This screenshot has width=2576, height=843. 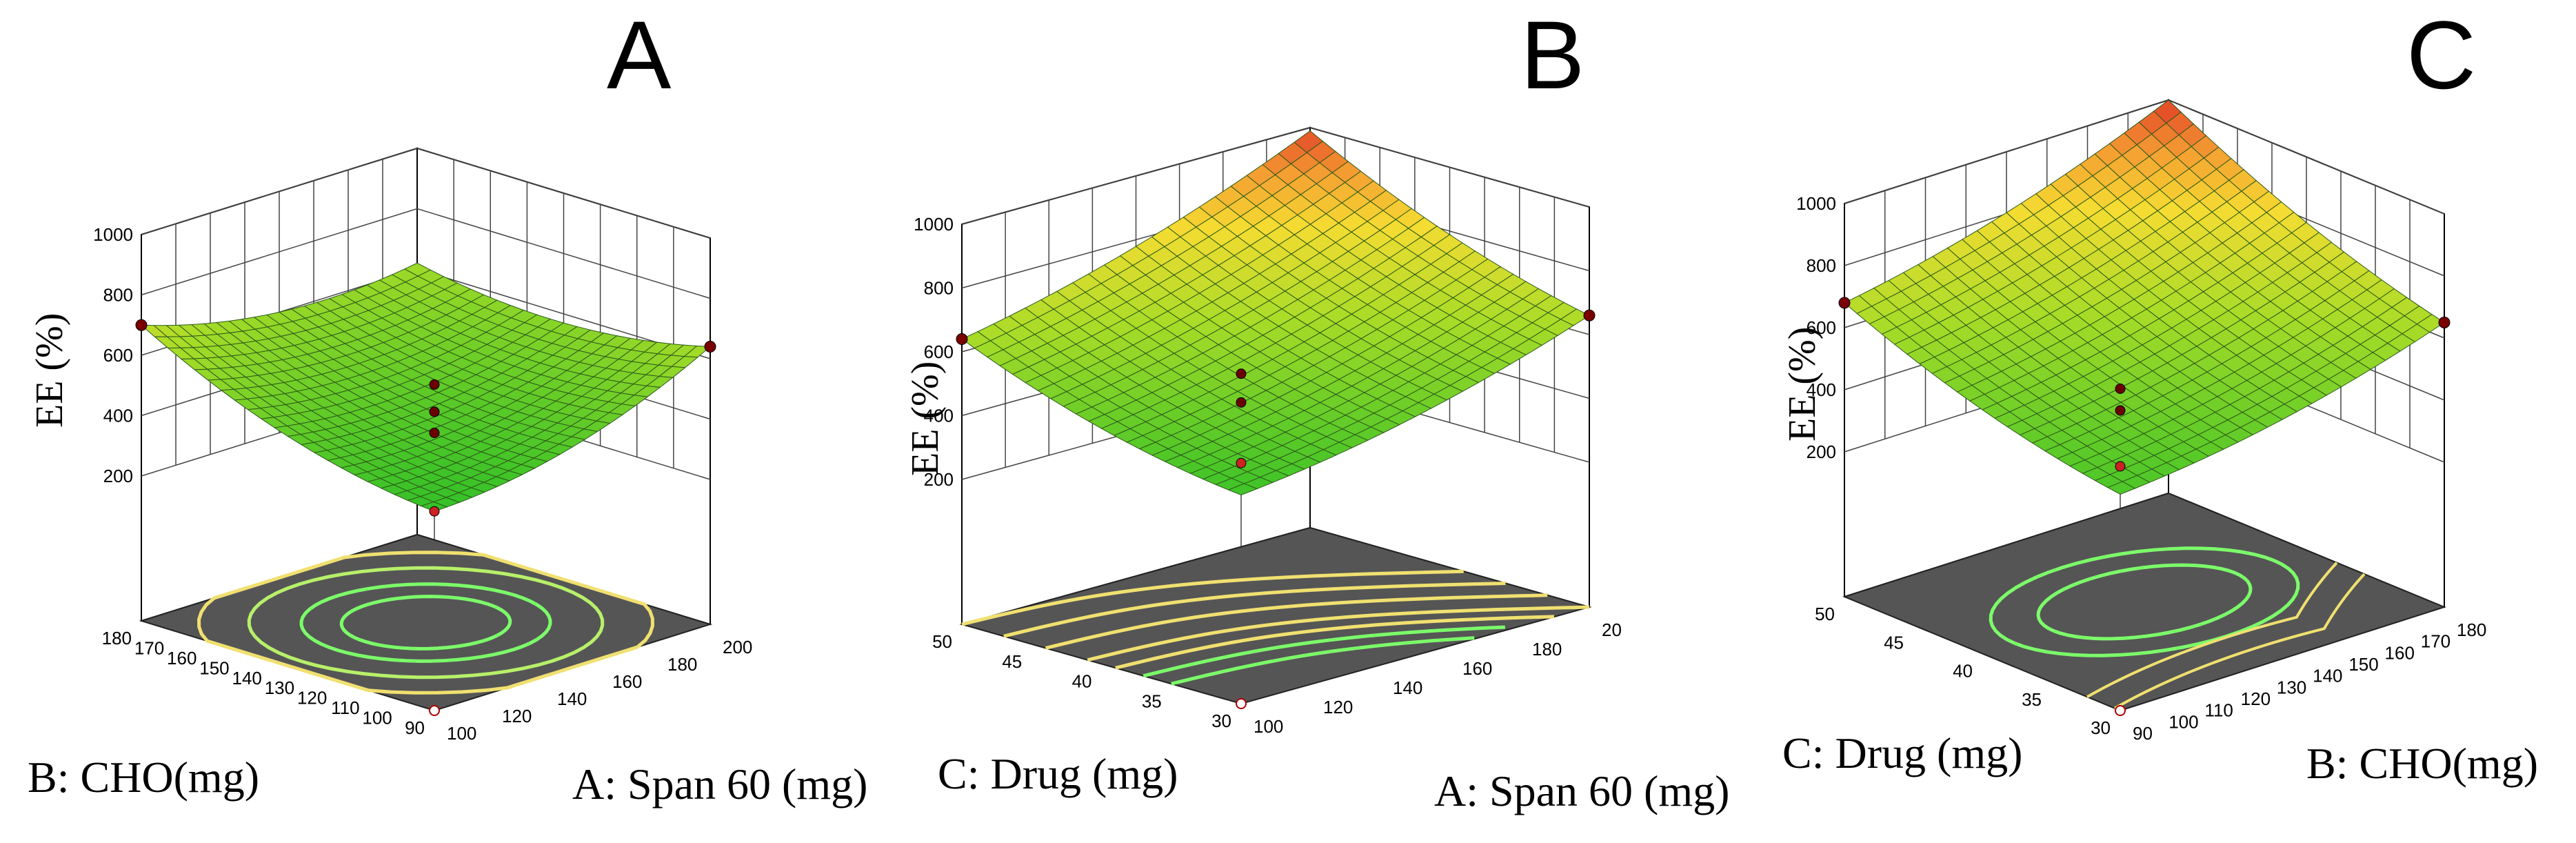 I want to click on panel-label: C, so click(x=2441, y=55).